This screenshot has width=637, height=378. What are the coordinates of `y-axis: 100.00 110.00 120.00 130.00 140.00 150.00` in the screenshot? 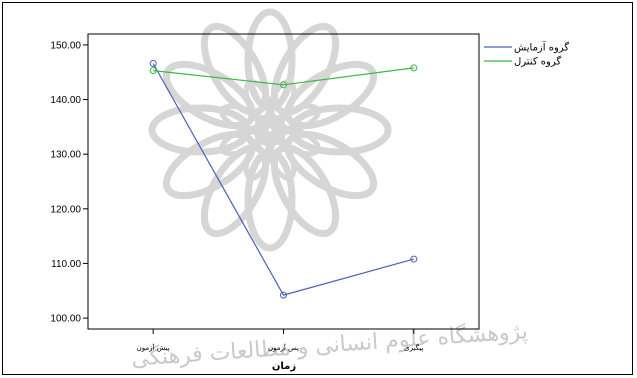 It's located at (69, 182).